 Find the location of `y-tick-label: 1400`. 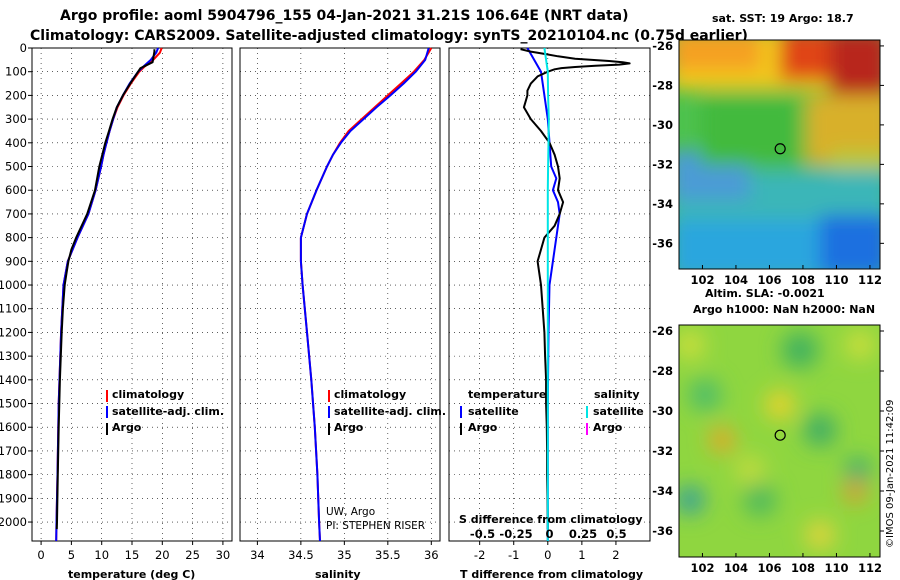

y-tick-label: 1400 is located at coordinates (13, 380).